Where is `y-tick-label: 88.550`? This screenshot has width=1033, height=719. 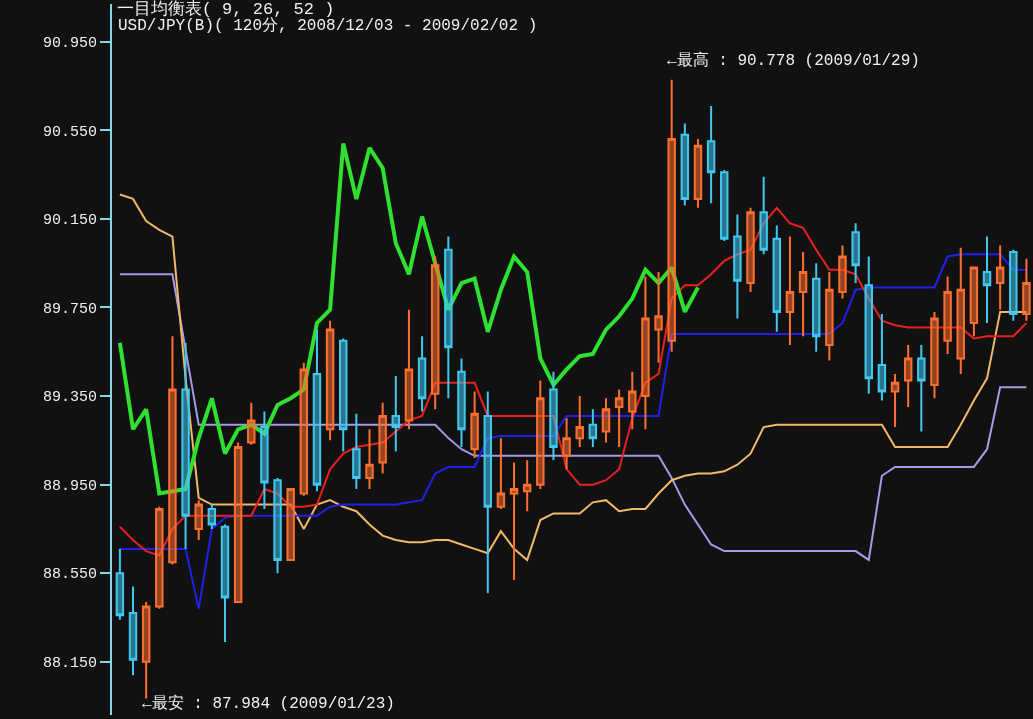
y-tick-label: 88.550 is located at coordinates (69, 575).